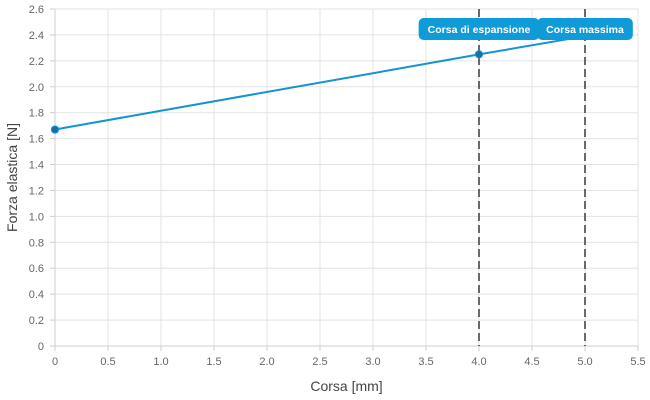 The image size is (650, 400). What do you see at coordinates (213, 362) in the screenshot?
I see `x-tick-label: 1.5` at bounding box center [213, 362].